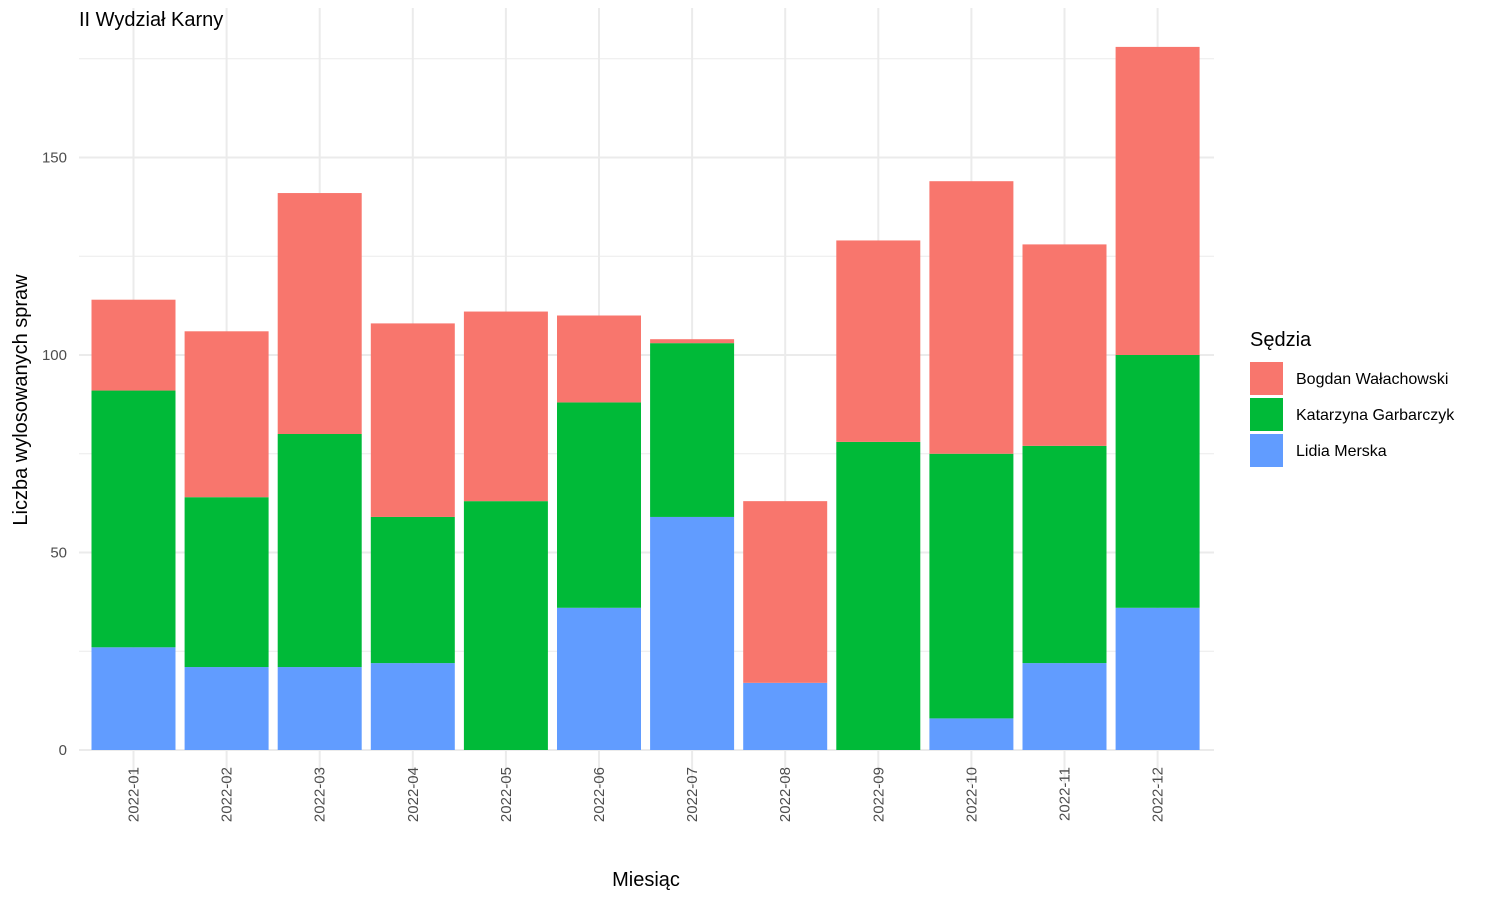 The height and width of the screenshot is (900, 1500). I want to click on x-tick-label: 2022-09, so click(878, 794).